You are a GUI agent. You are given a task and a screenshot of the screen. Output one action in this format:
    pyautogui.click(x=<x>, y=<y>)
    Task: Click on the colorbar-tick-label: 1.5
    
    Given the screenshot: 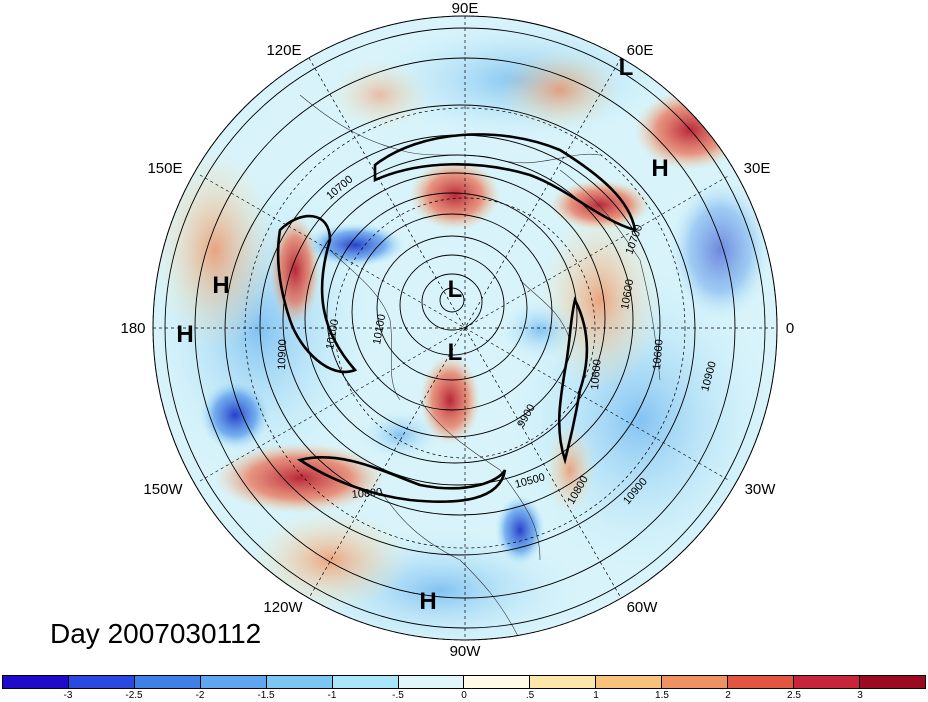 What is the action you would take?
    pyautogui.click(x=662, y=695)
    